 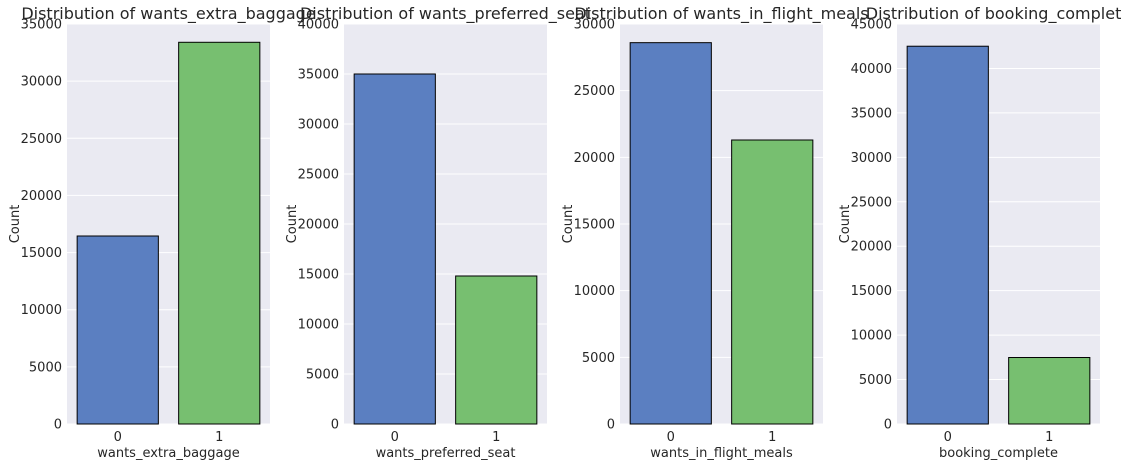 What do you see at coordinates (998, 453) in the screenshot?
I see `x-axis-label: booking_complete` at bounding box center [998, 453].